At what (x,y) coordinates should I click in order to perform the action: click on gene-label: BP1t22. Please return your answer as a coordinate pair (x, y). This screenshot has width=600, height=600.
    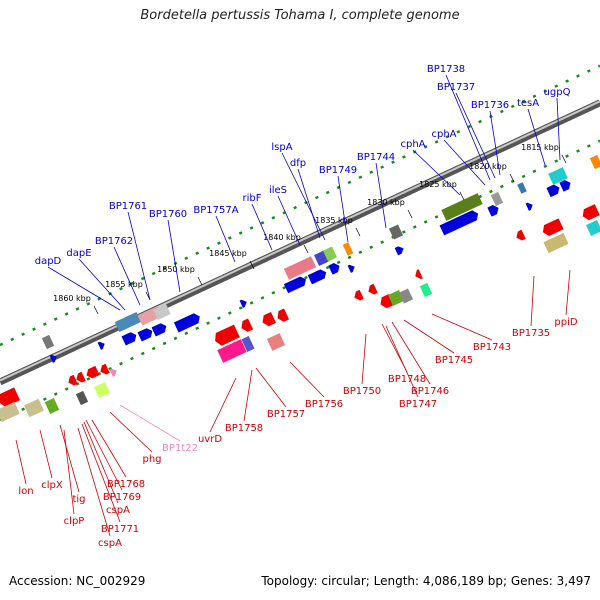
    Looking at the image, I should click on (180, 448).